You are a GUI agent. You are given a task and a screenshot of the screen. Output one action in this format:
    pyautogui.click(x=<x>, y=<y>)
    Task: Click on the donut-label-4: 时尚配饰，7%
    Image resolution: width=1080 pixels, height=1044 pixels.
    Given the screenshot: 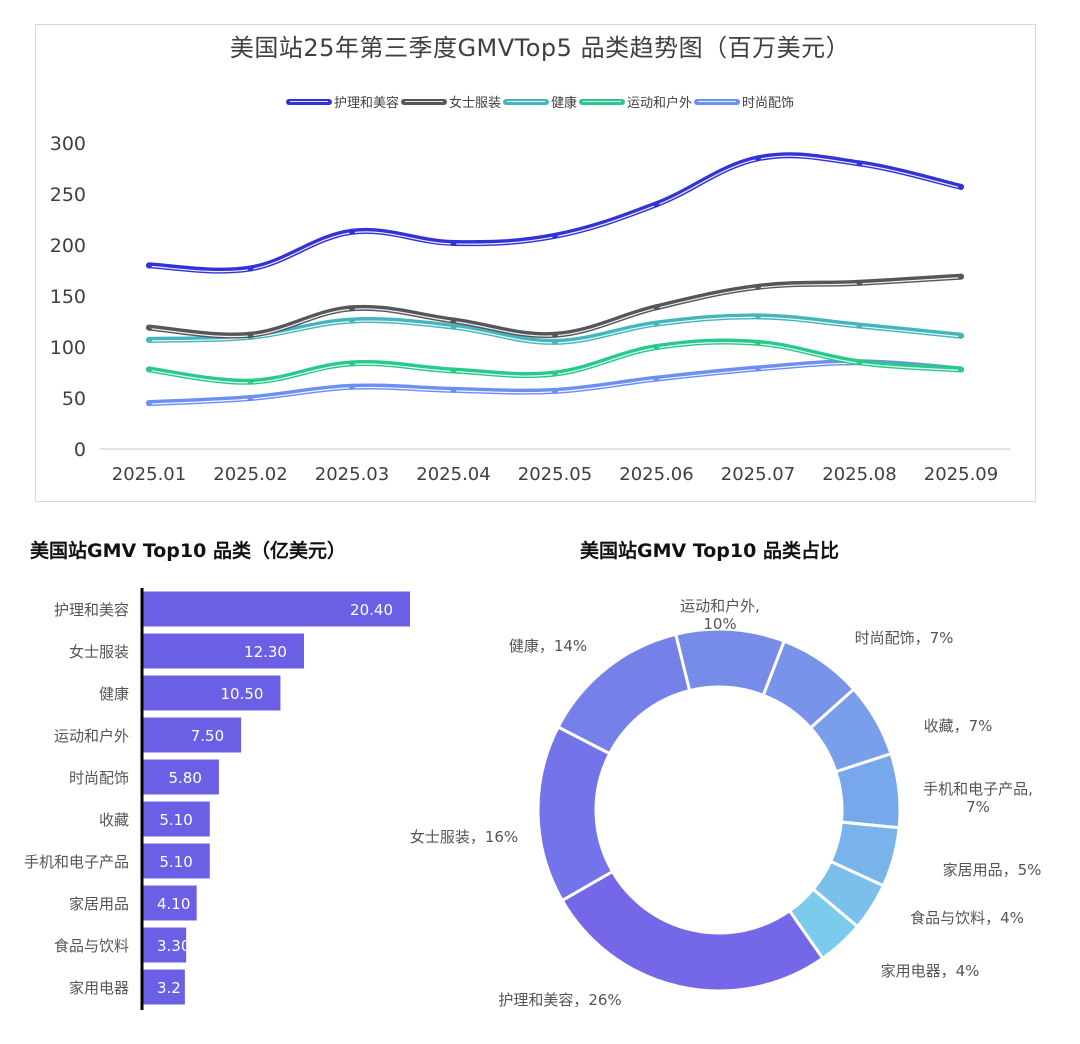 What is the action you would take?
    pyautogui.click(x=904, y=638)
    